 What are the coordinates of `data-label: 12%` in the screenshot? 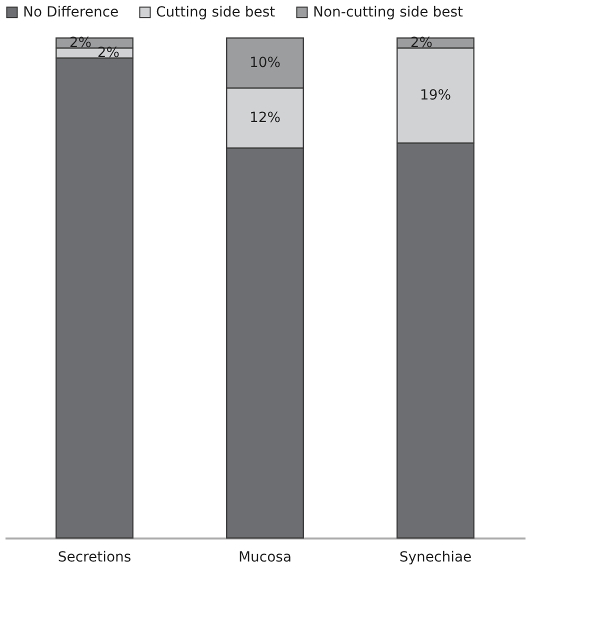 It's located at (265, 118).